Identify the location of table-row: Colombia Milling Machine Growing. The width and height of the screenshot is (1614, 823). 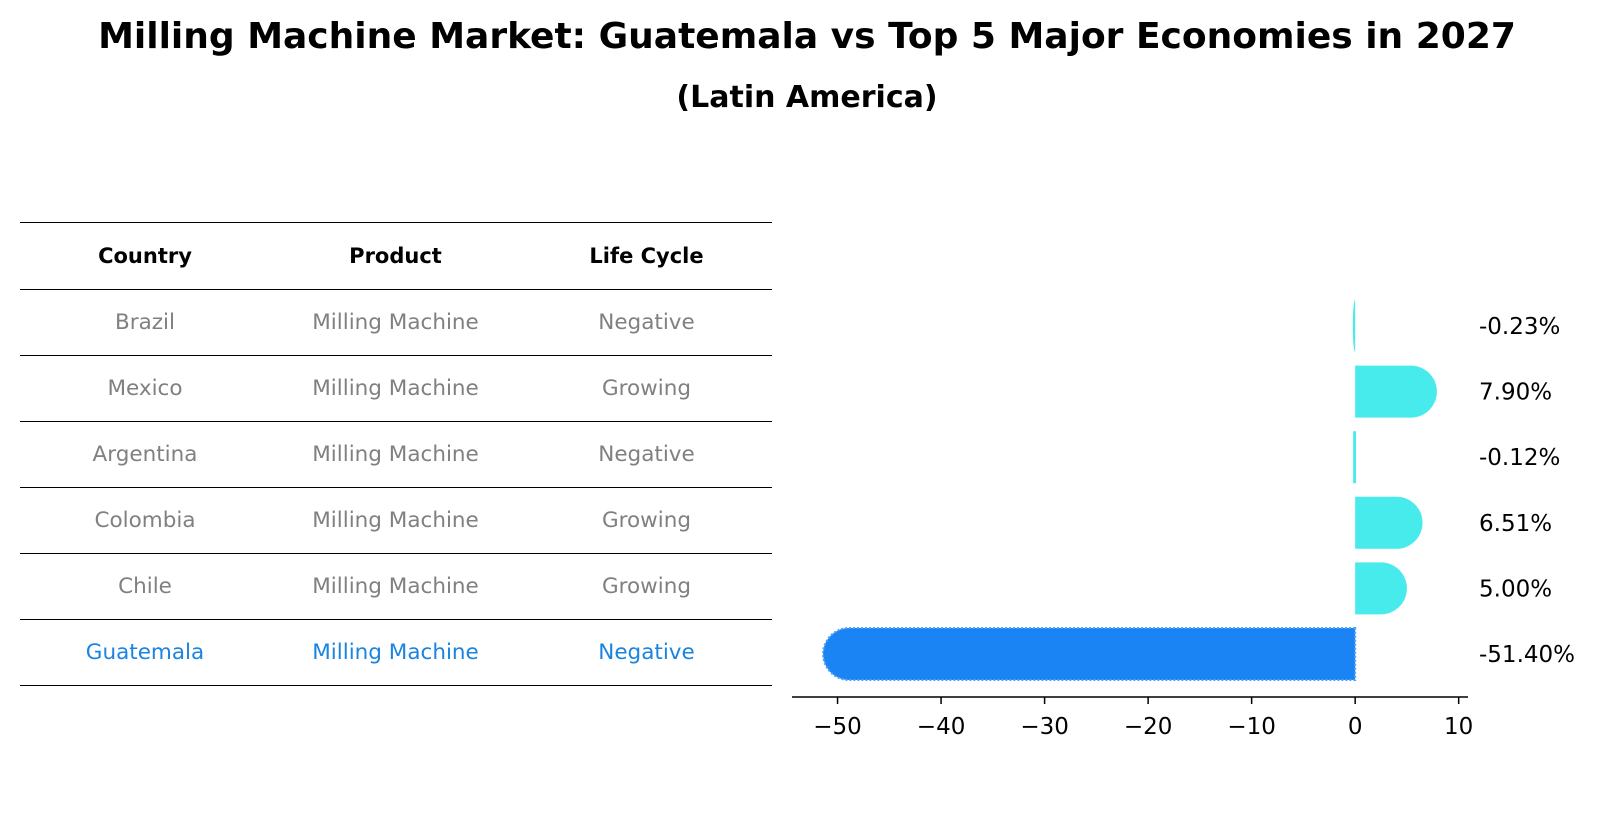
(396, 521).